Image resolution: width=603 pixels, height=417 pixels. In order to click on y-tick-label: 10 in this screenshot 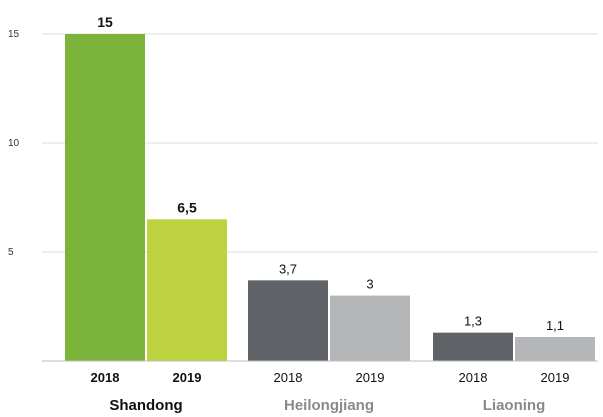, I will do `click(14, 143)`.